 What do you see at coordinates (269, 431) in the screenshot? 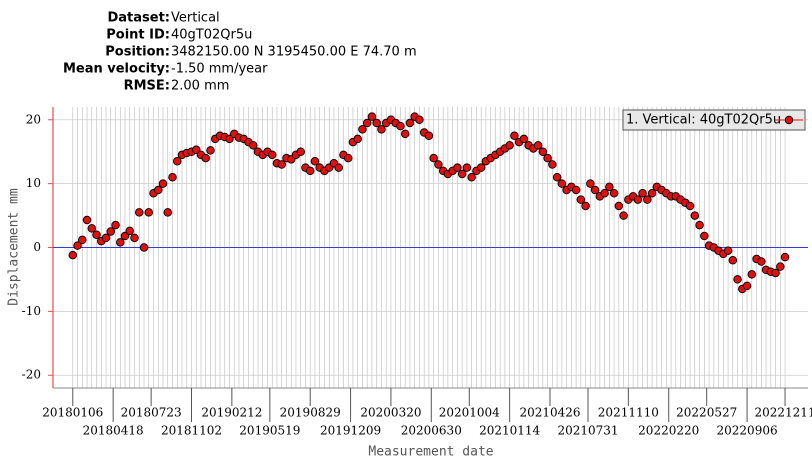
I see `x-tick-label: 20190519` at bounding box center [269, 431].